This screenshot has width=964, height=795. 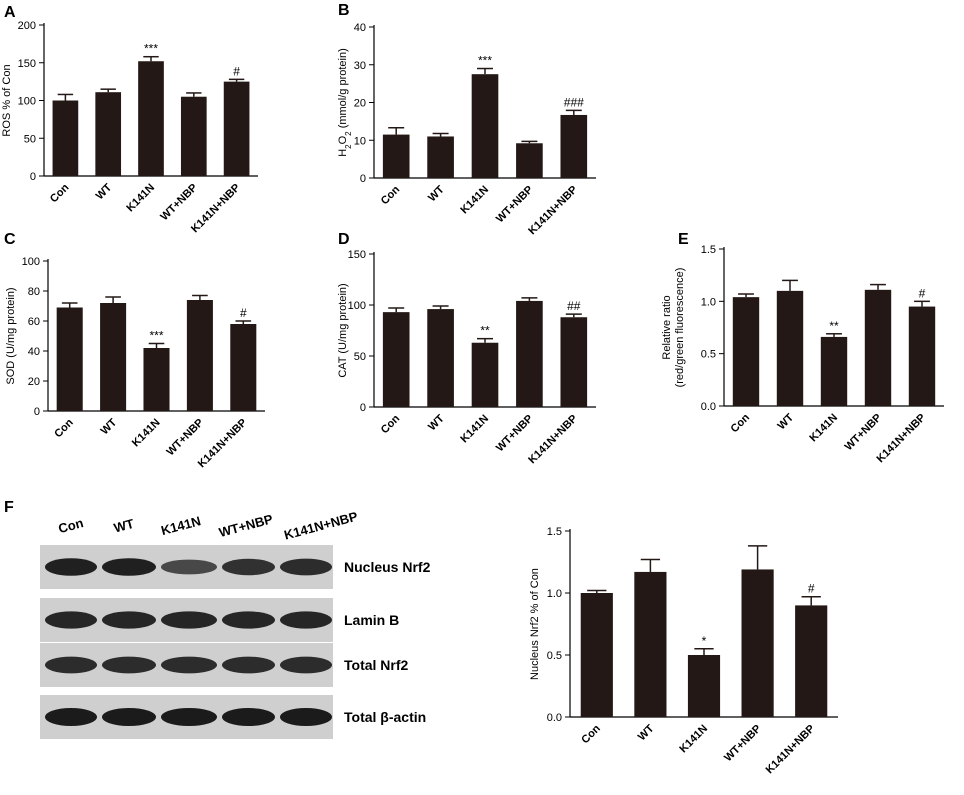 I want to click on y-tick-label: 200, so click(x=27, y=26).